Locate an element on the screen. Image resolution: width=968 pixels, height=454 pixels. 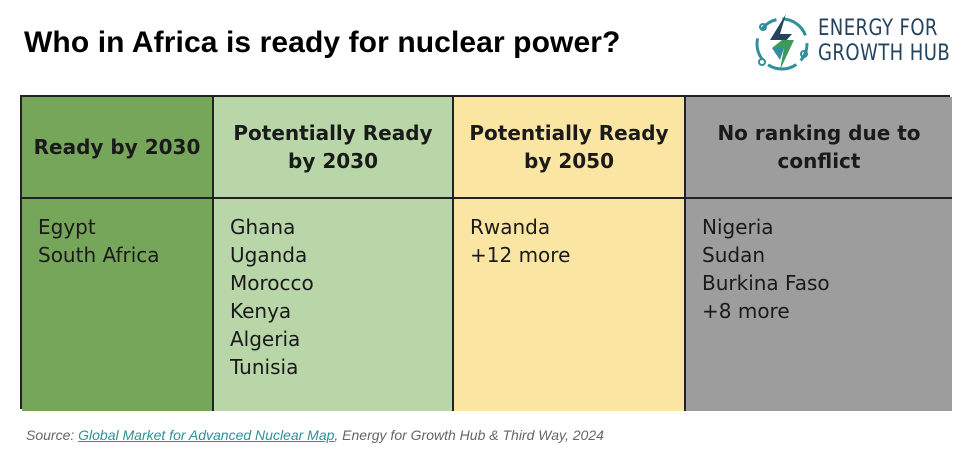
table-header-ready-2030: Ready by 2030 is located at coordinates (118, 148).